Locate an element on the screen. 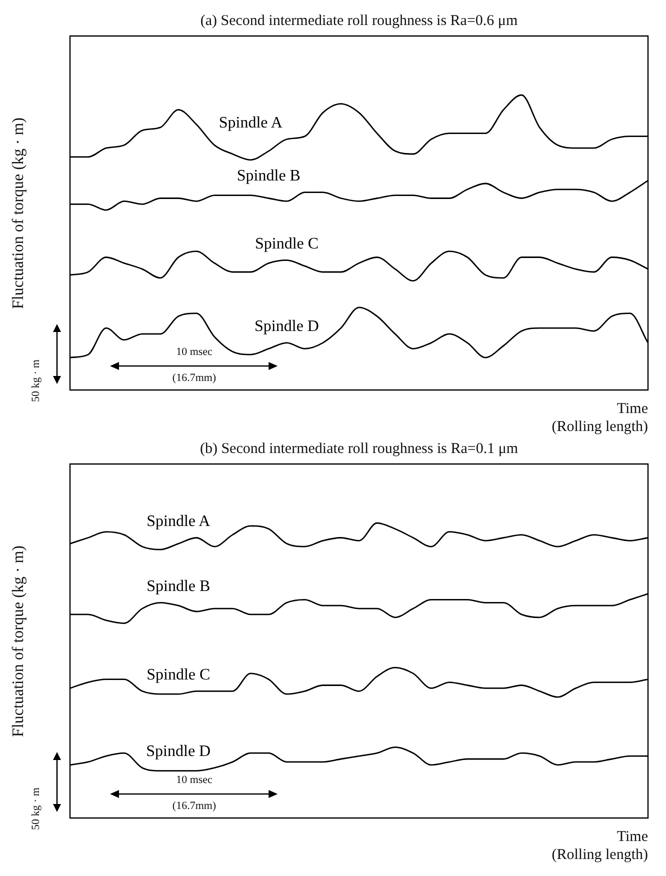  chart-title: (b) Second intermediate roll roughness is Ra=0.1 μm is located at coordinates (359, 448).